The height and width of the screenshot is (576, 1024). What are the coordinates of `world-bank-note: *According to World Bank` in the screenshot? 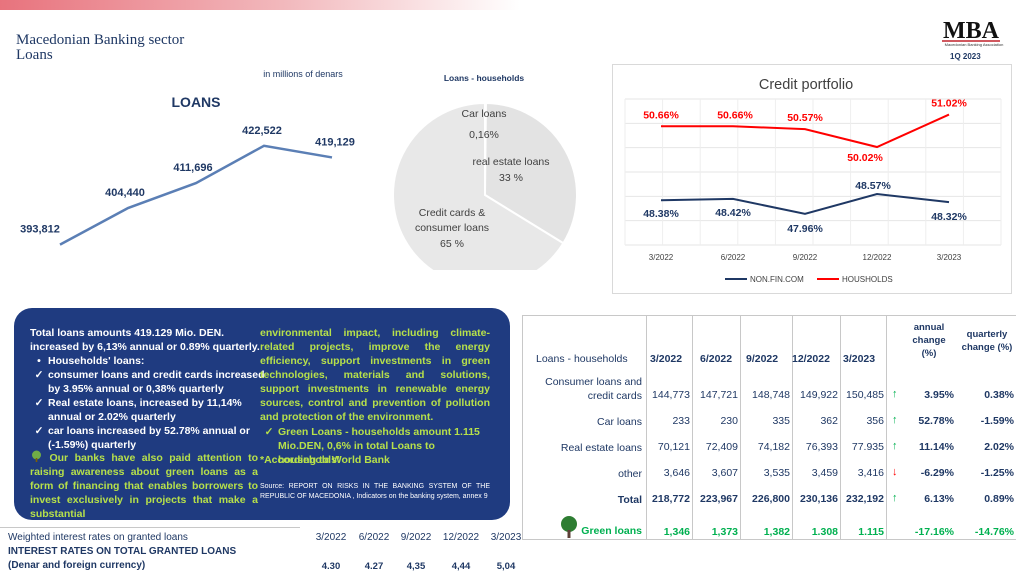 It's located at (325, 460).